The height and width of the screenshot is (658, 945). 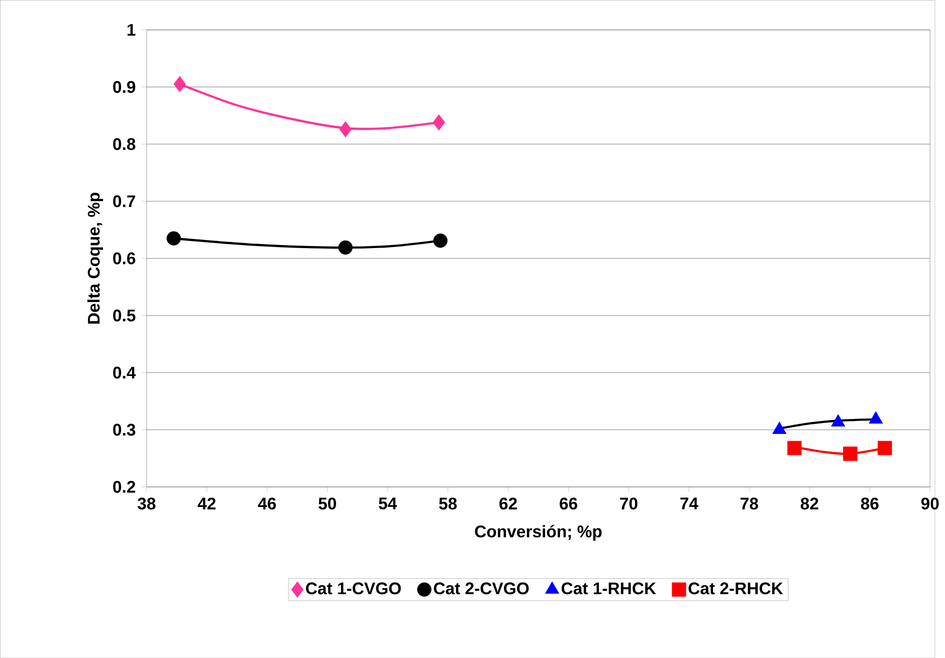 What do you see at coordinates (689, 504) in the screenshot?
I see `x-tick-label: 74` at bounding box center [689, 504].